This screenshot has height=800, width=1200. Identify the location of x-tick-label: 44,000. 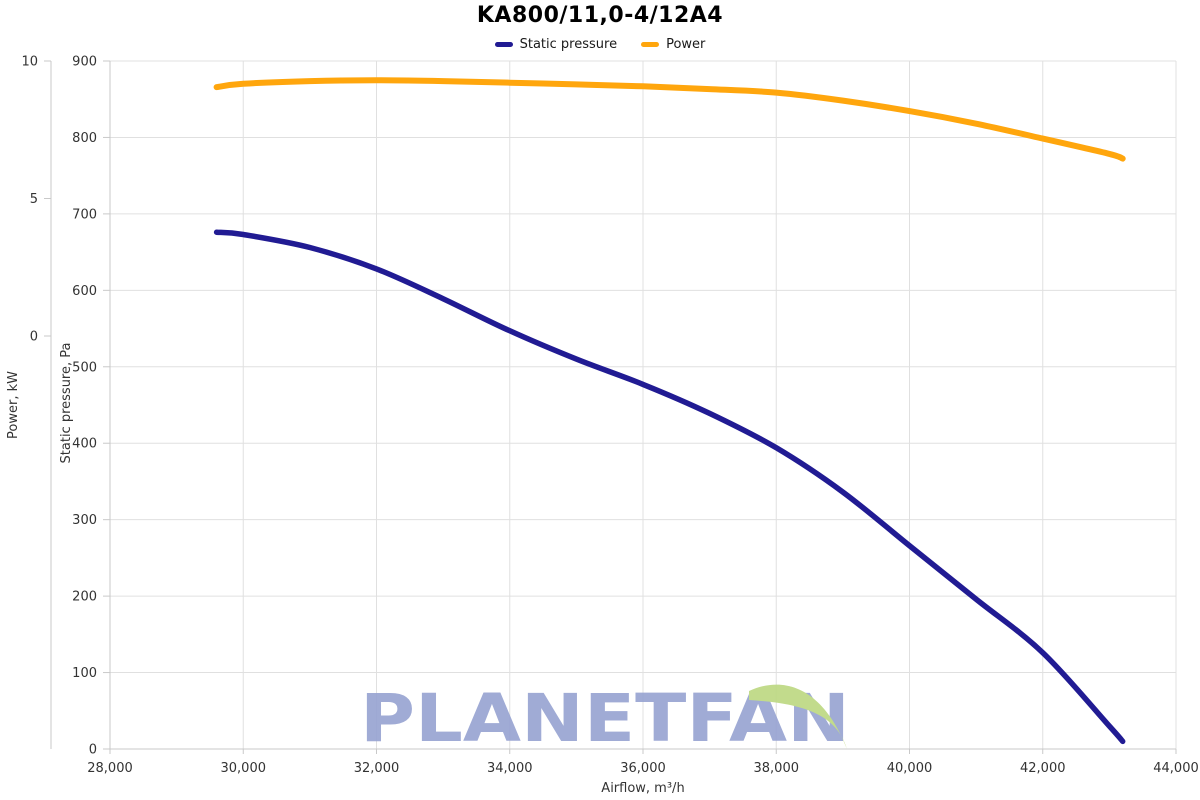
(1176, 768).